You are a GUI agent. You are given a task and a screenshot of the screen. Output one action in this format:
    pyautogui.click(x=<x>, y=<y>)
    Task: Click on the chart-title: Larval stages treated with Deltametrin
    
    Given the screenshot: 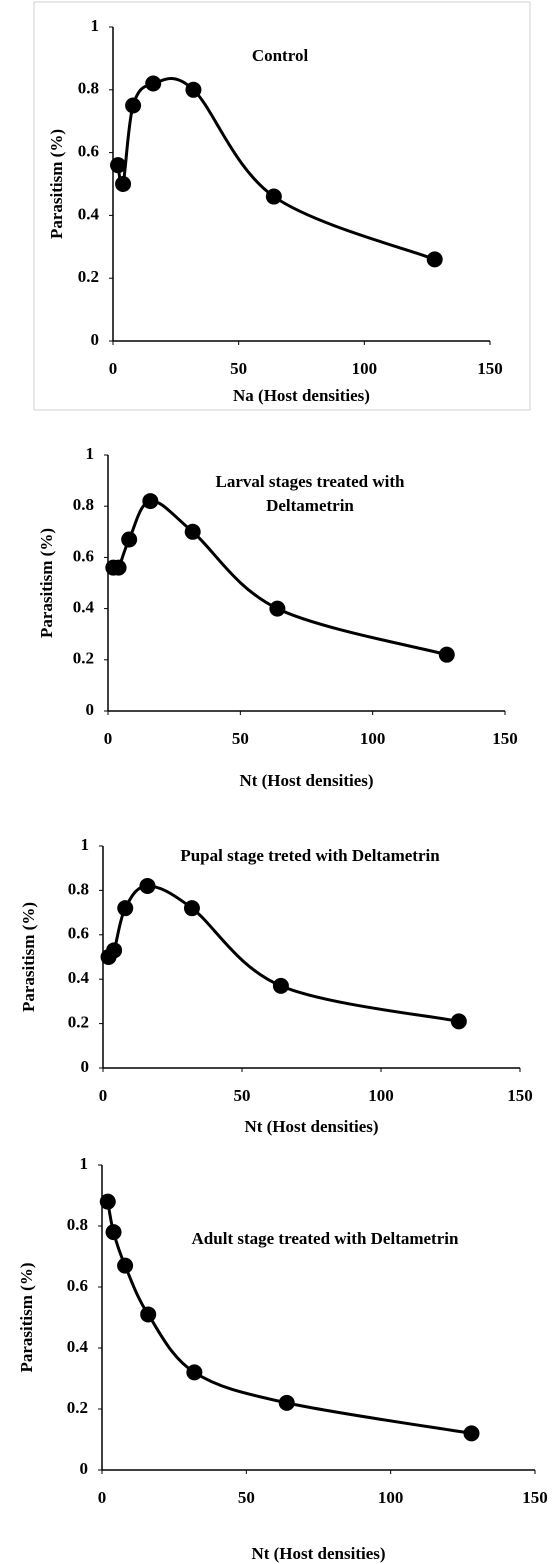 What is the action you would take?
    pyautogui.click(x=310, y=493)
    